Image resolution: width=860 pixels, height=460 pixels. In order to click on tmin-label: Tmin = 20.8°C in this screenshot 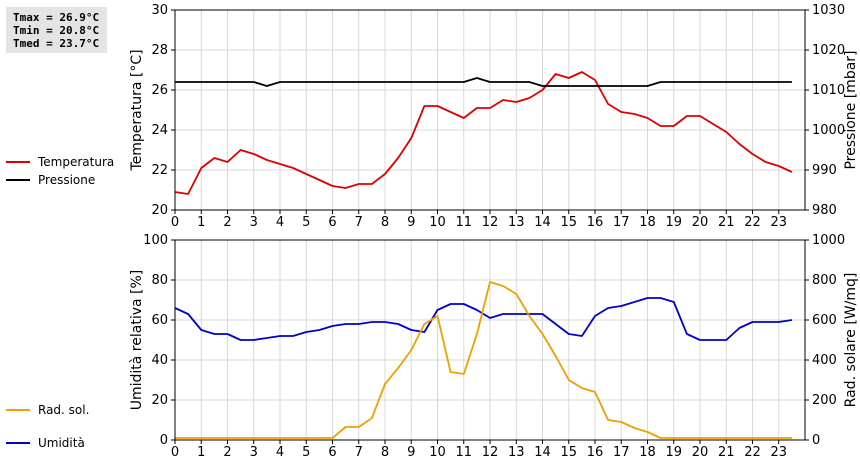, I will do `click(56, 30)`.